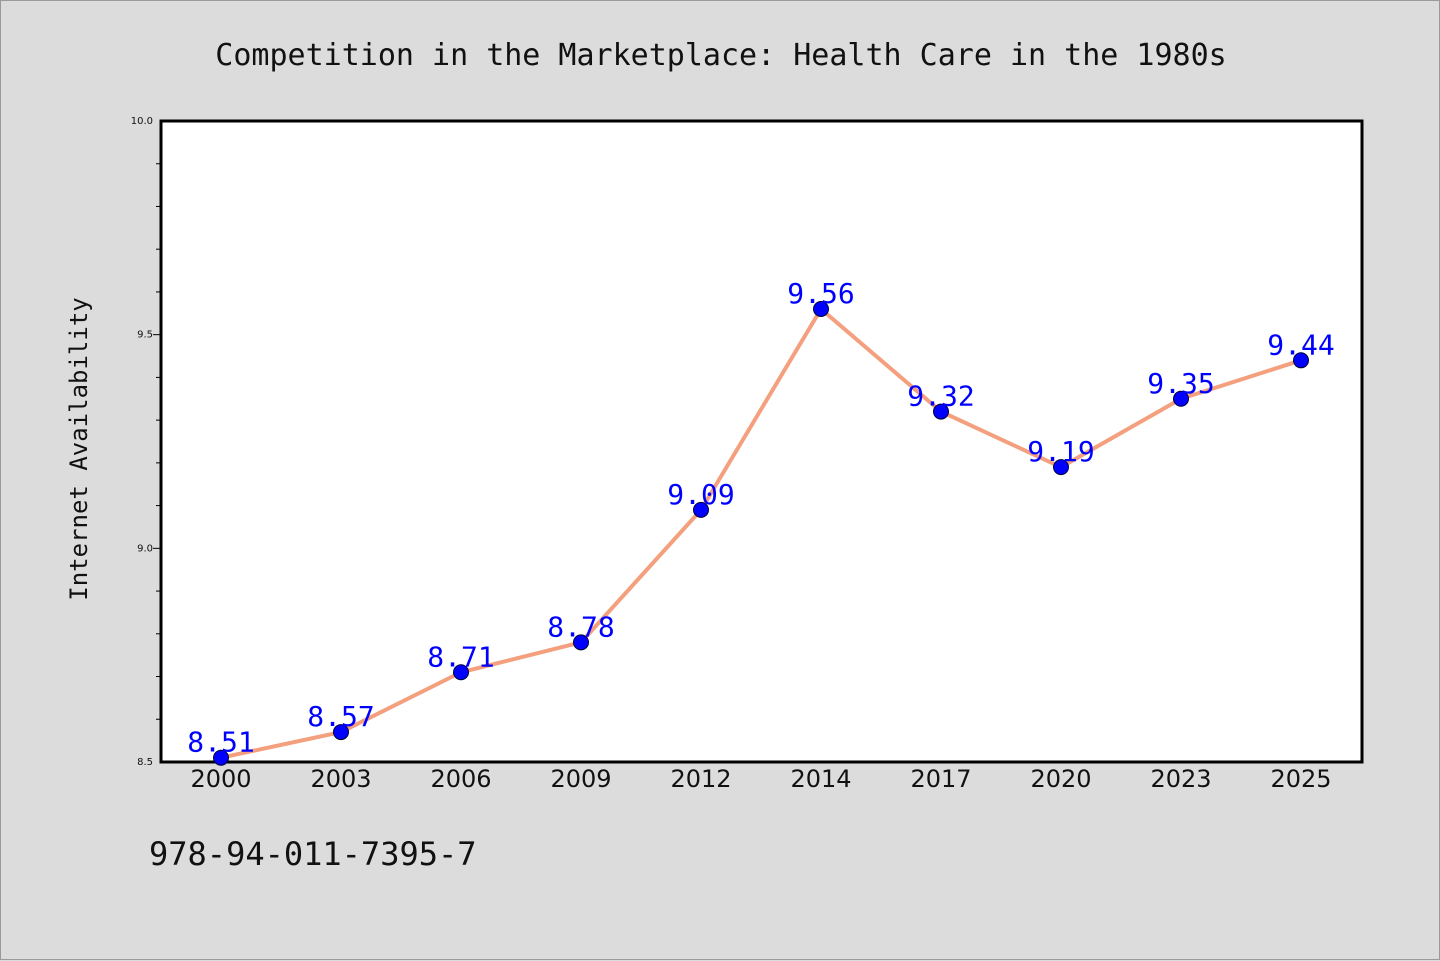 The width and height of the screenshot is (1440, 961). Describe the element at coordinates (760, 779) in the screenshot. I see `x-axis-tick-labels: 2000 2003 2006 2009 2012 2014 2017 2020 2023 2025` at that location.